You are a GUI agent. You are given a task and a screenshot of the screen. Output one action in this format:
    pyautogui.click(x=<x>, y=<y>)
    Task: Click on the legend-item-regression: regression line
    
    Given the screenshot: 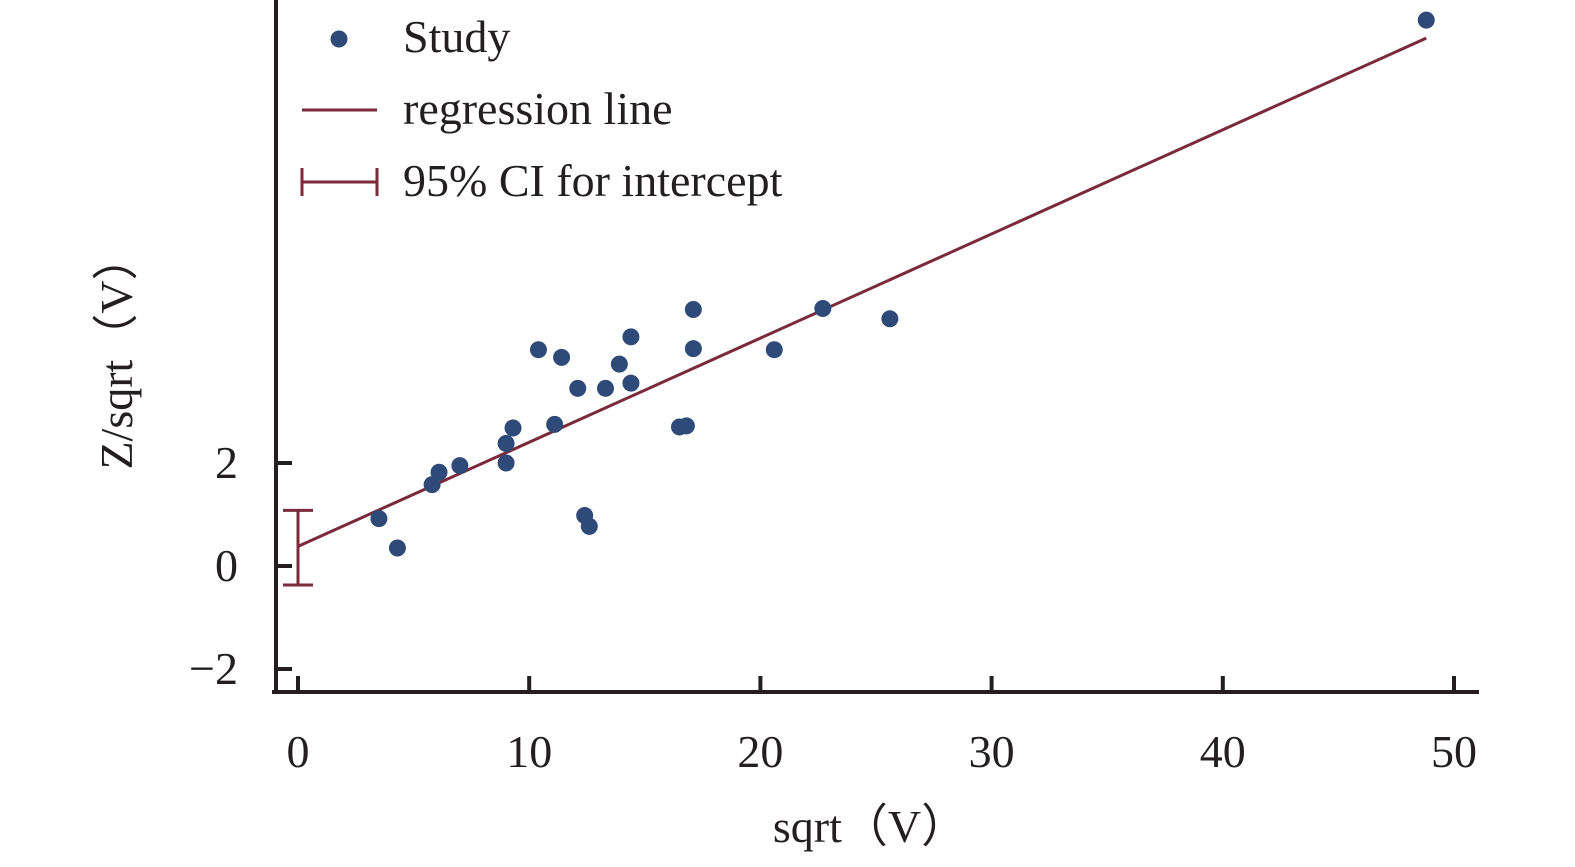 What is the action you would take?
    pyautogui.click(x=487, y=108)
    